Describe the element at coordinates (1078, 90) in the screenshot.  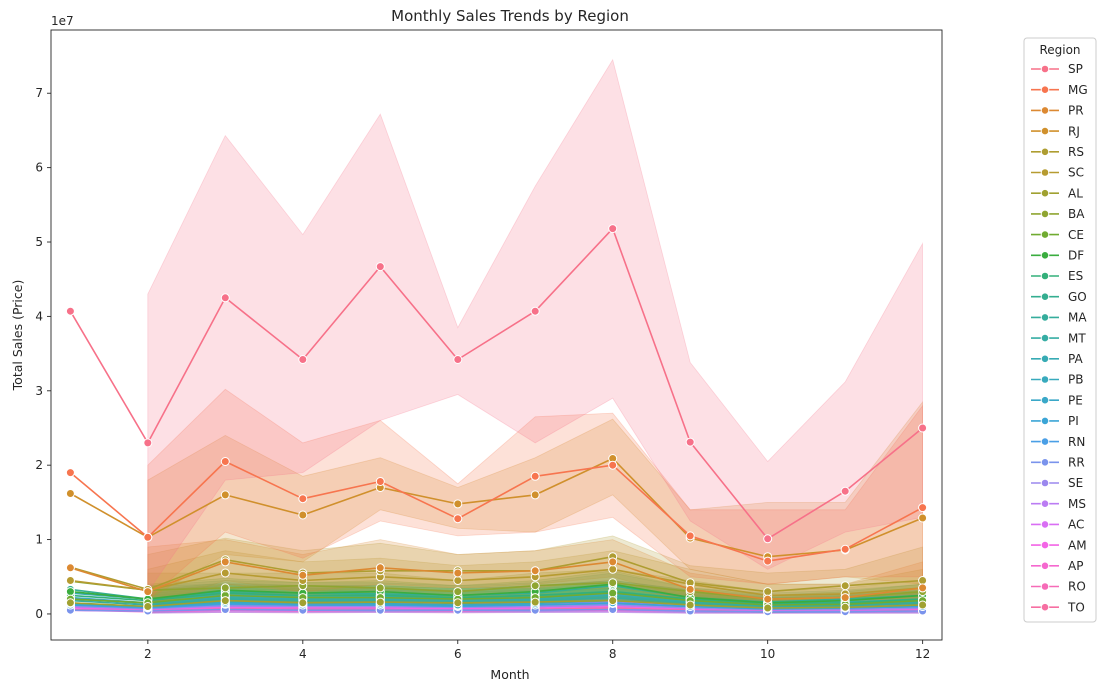
I see `legend-label: MG` at that location.